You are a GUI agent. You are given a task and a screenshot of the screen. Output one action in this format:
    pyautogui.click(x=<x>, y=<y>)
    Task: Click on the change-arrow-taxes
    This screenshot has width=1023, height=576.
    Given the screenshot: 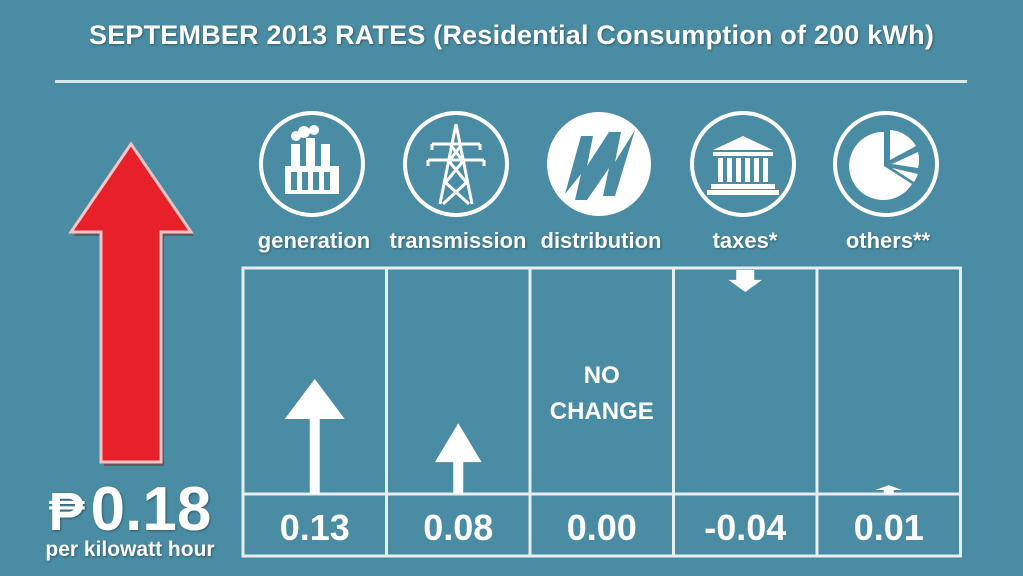 What is the action you would take?
    pyautogui.click(x=745, y=281)
    